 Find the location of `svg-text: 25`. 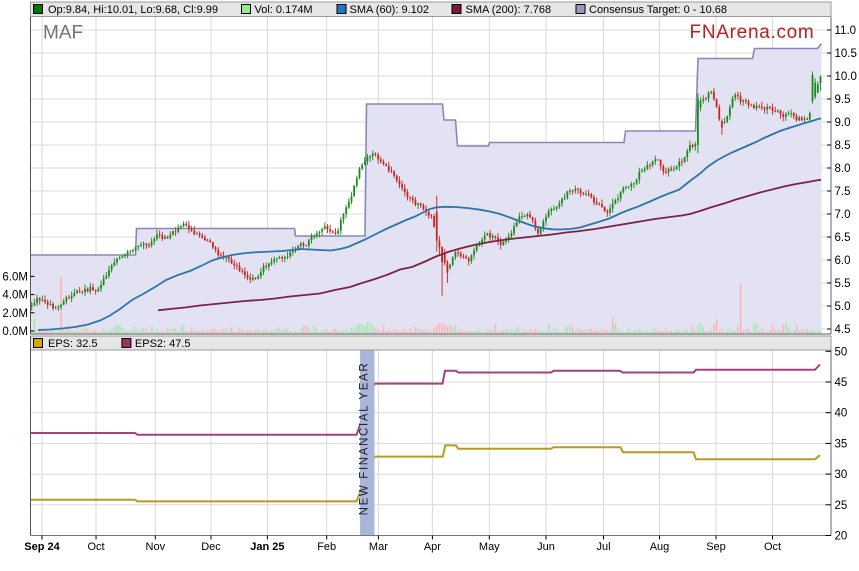

svg-text: 25 is located at coordinates (841, 506).